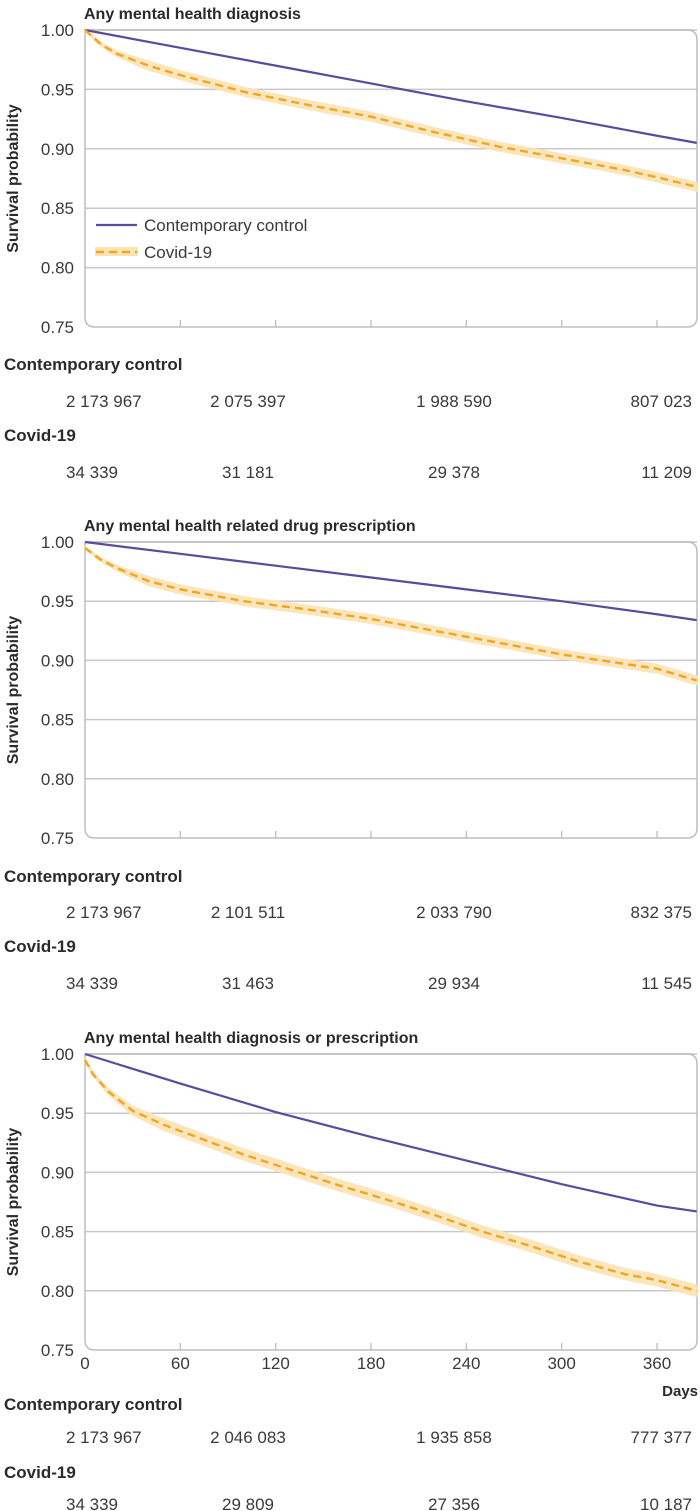  Describe the element at coordinates (371, 1363) in the screenshot. I see `x-tick-label: 180` at that location.